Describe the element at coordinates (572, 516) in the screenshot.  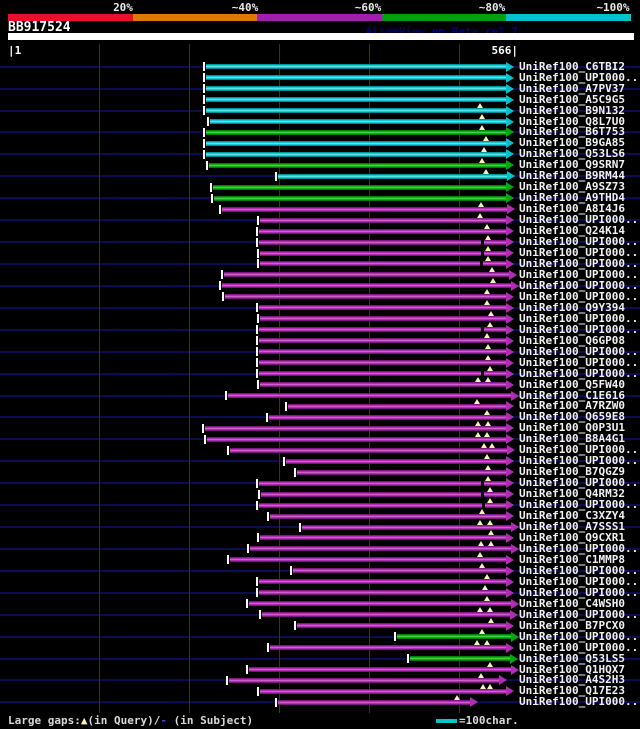
I see `subject-label: UniRef100_C3XZY4` at that location.